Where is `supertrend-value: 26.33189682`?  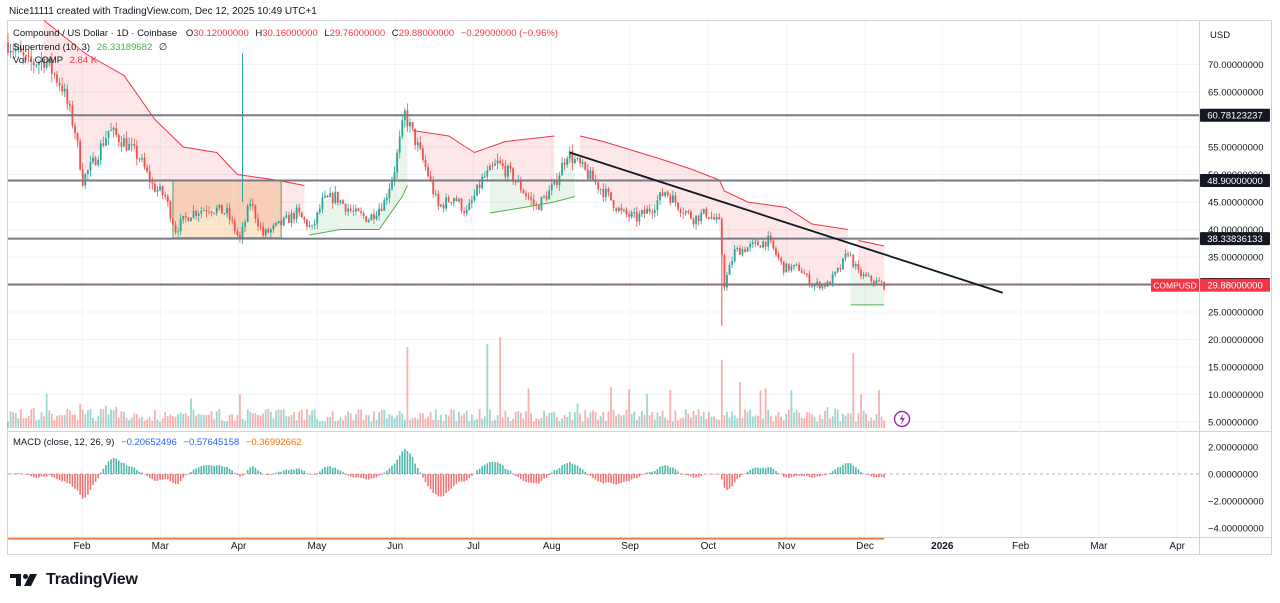 supertrend-value: 26.33189682 is located at coordinates (124, 47).